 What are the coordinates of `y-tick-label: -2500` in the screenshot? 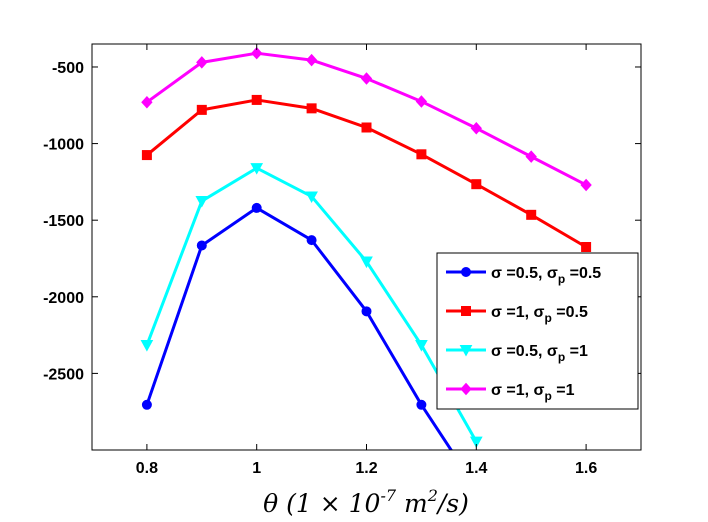 It's located at (63, 374).